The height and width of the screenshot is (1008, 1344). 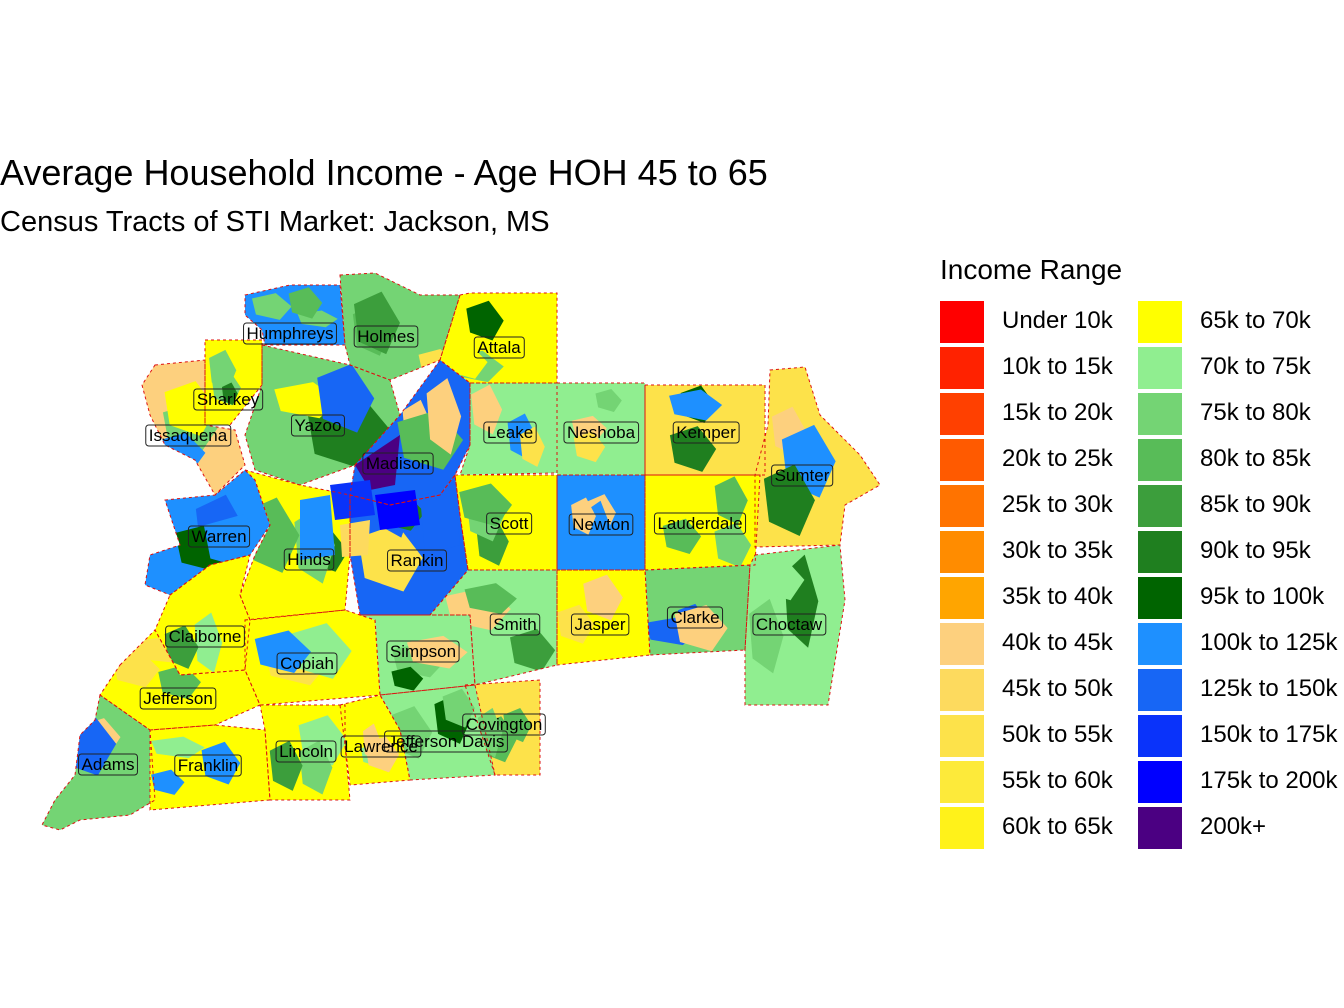 I want to click on legend-item: 90k to 95k, so click(x=1241, y=553).